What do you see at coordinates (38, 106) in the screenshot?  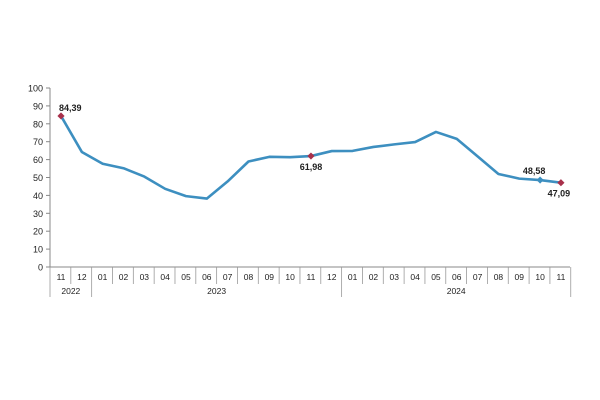 I see `y-tick-label: 90` at bounding box center [38, 106].